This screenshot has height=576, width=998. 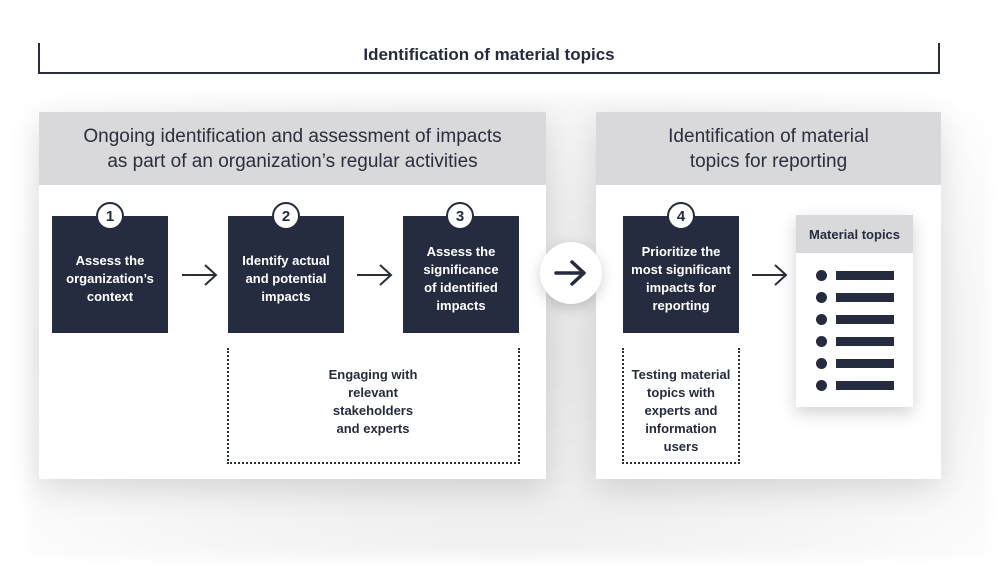 I want to click on testing-bracket, so click(x=681, y=406).